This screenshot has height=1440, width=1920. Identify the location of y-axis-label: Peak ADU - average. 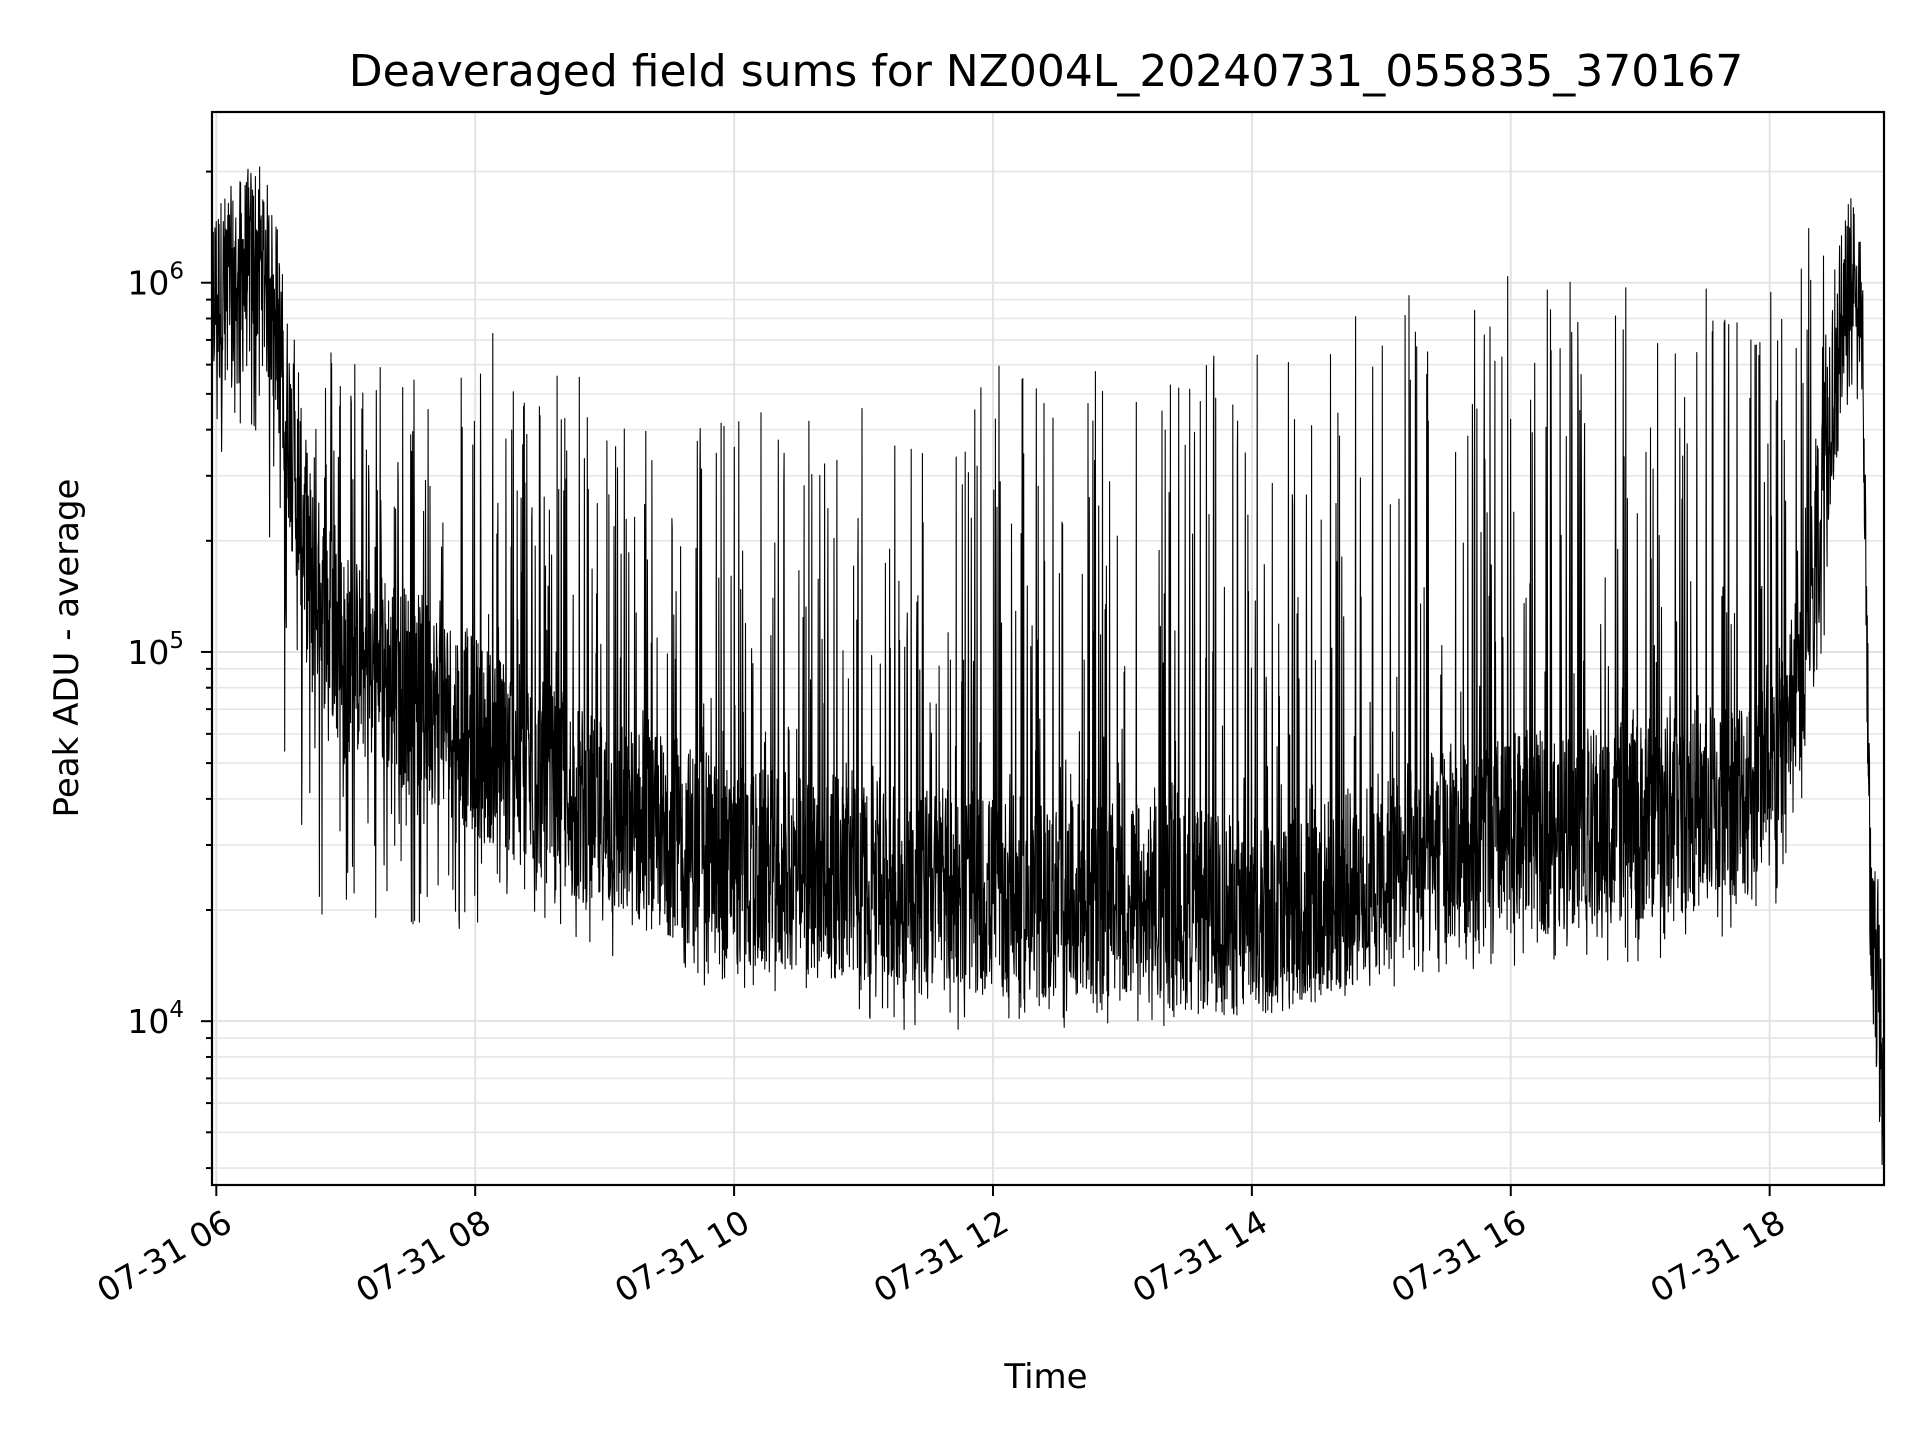
(67, 648).